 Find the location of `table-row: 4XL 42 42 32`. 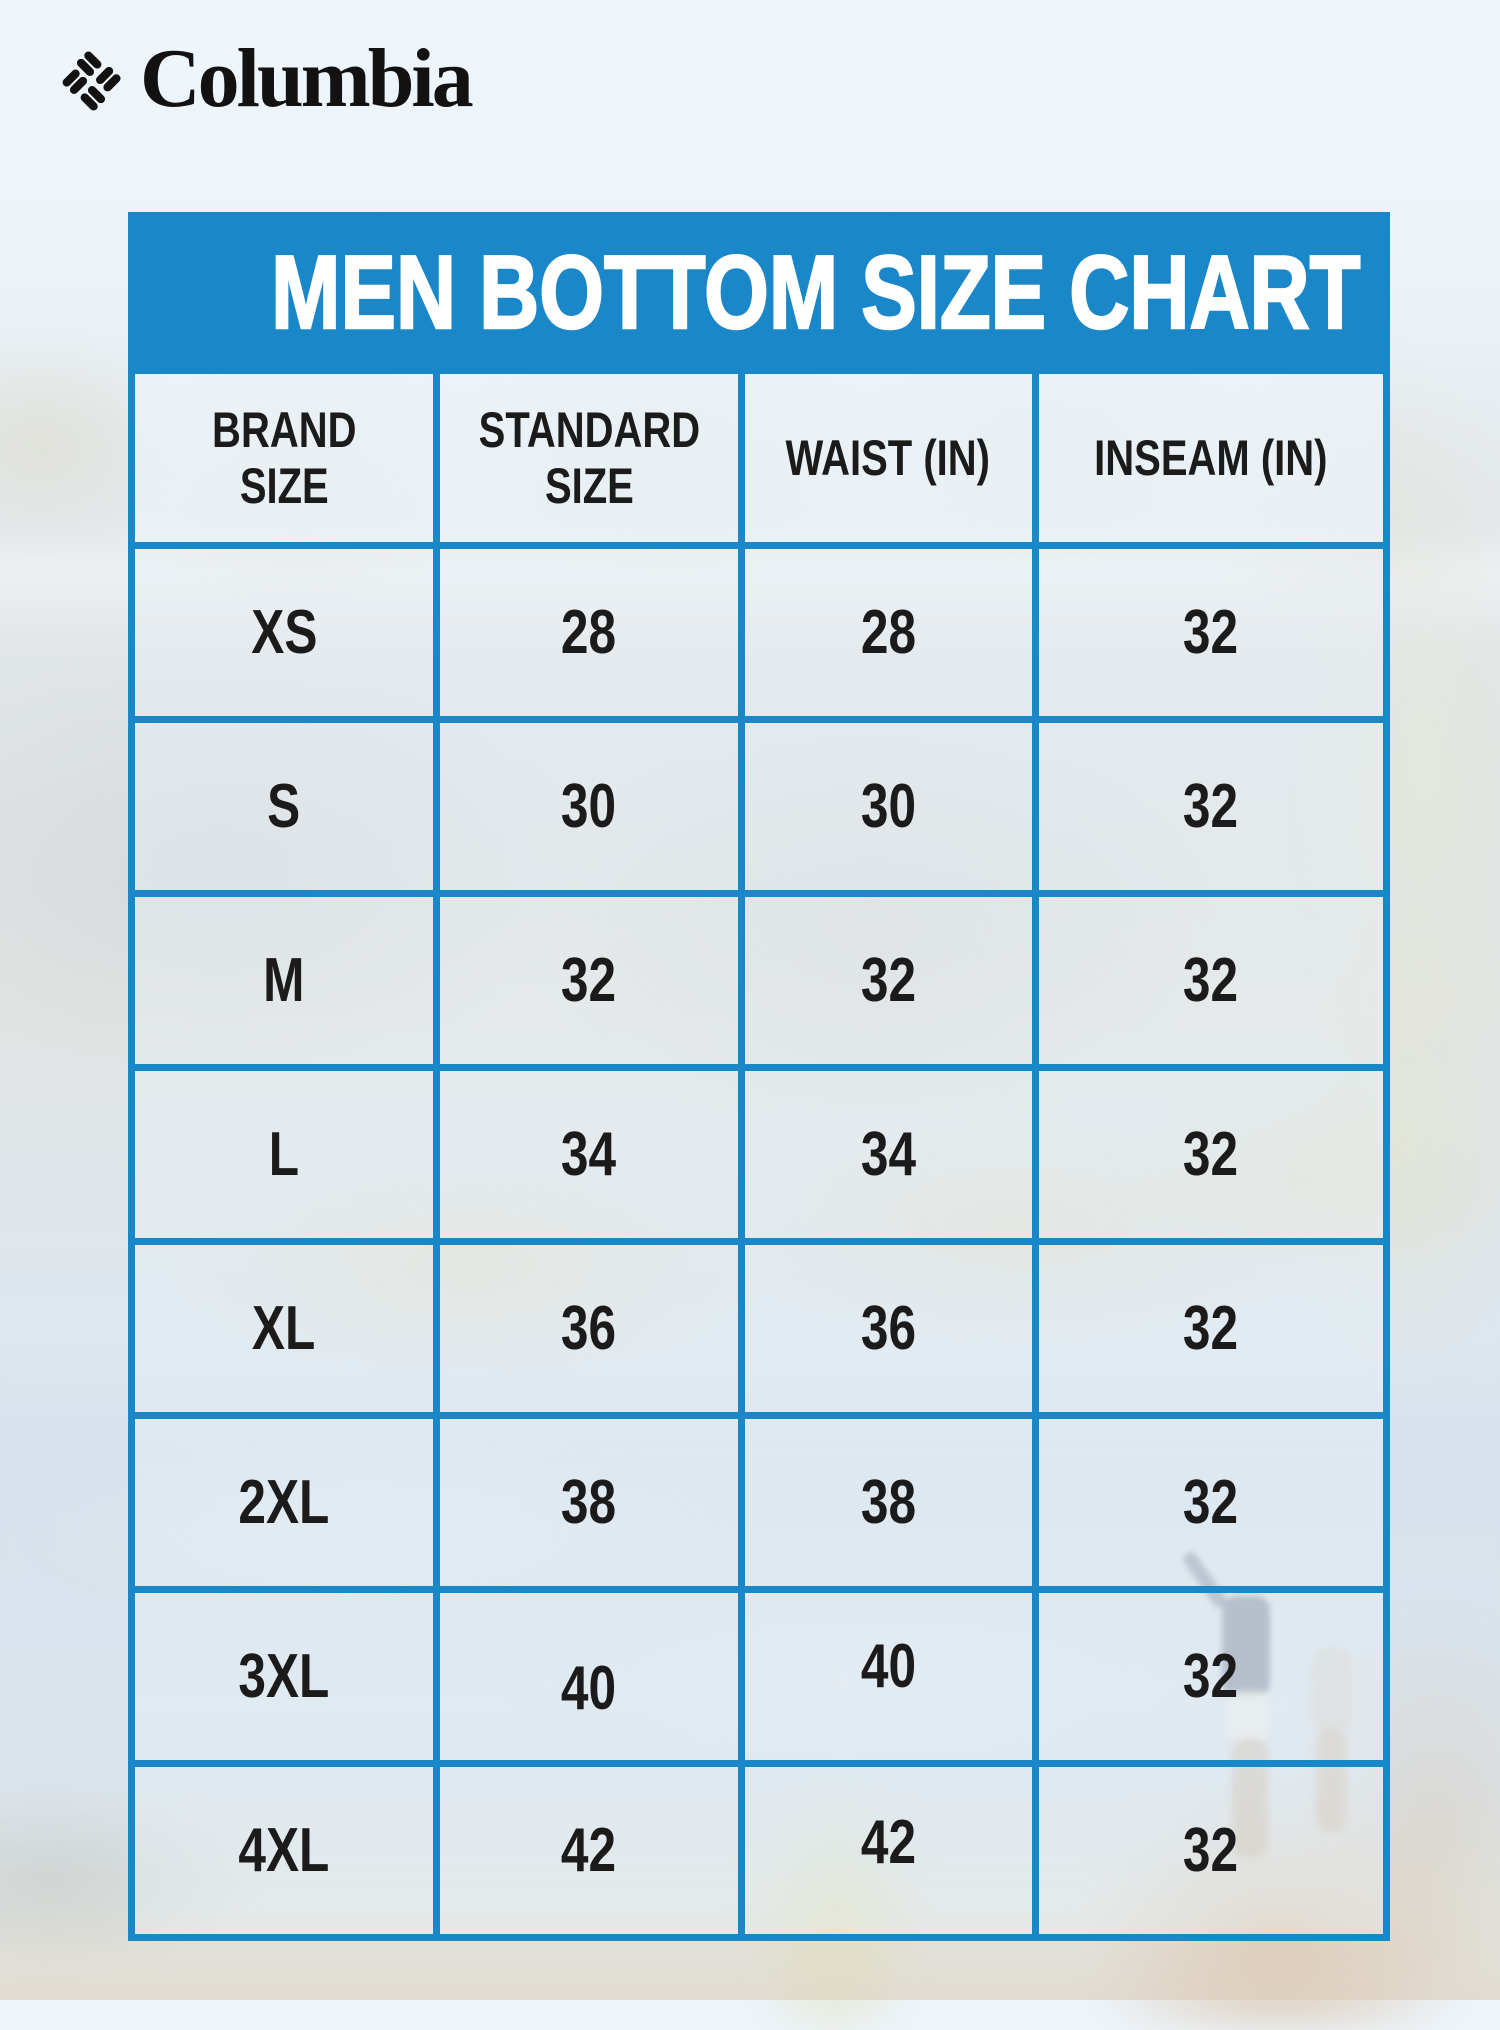

table-row: 4XL 42 42 32 is located at coordinates (759, 1850).